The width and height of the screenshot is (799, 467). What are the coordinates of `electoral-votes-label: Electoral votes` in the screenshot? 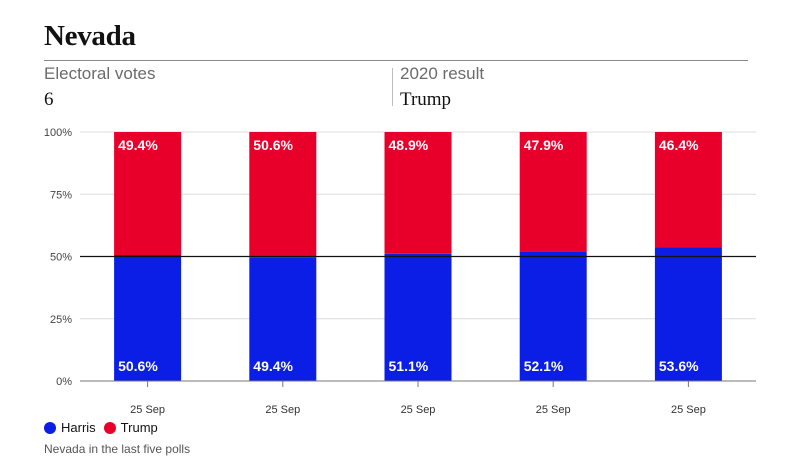 It's located at (100, 73).